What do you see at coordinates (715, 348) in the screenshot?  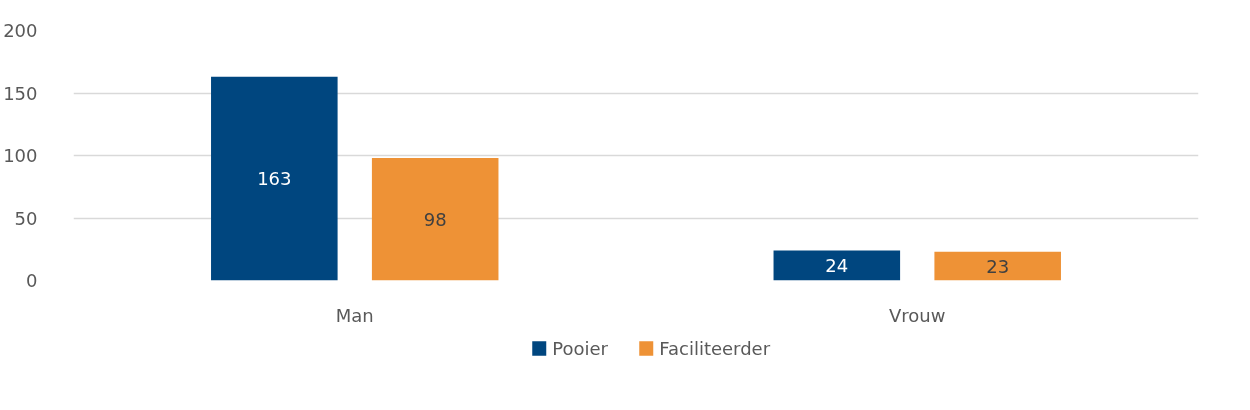 I see `legend-label: Faciliteerder` at bounding box center [715, 348].